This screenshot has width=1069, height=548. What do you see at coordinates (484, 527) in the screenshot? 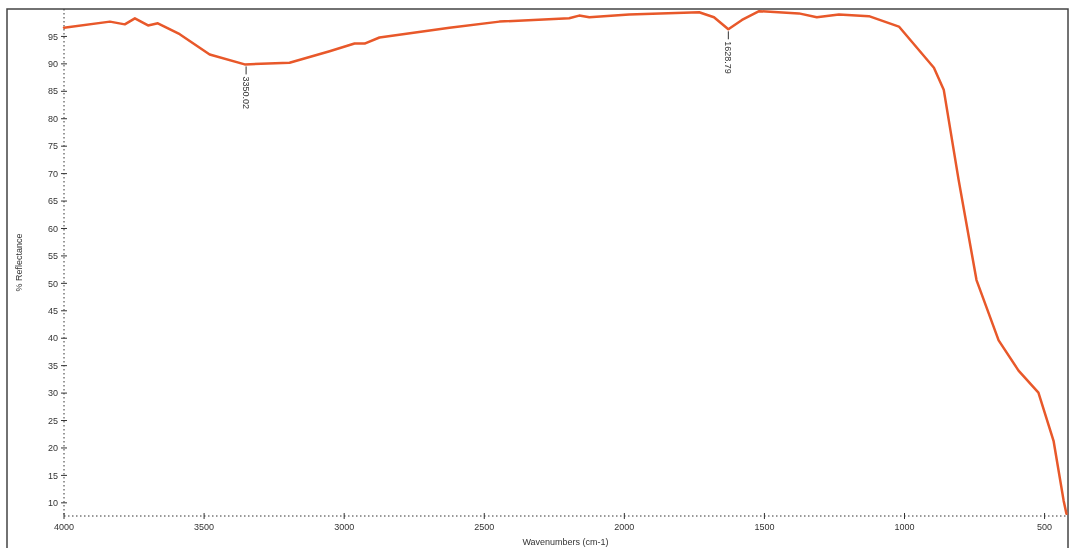
I see `x-tick-label: 2500` at bounding box center [484, 527].